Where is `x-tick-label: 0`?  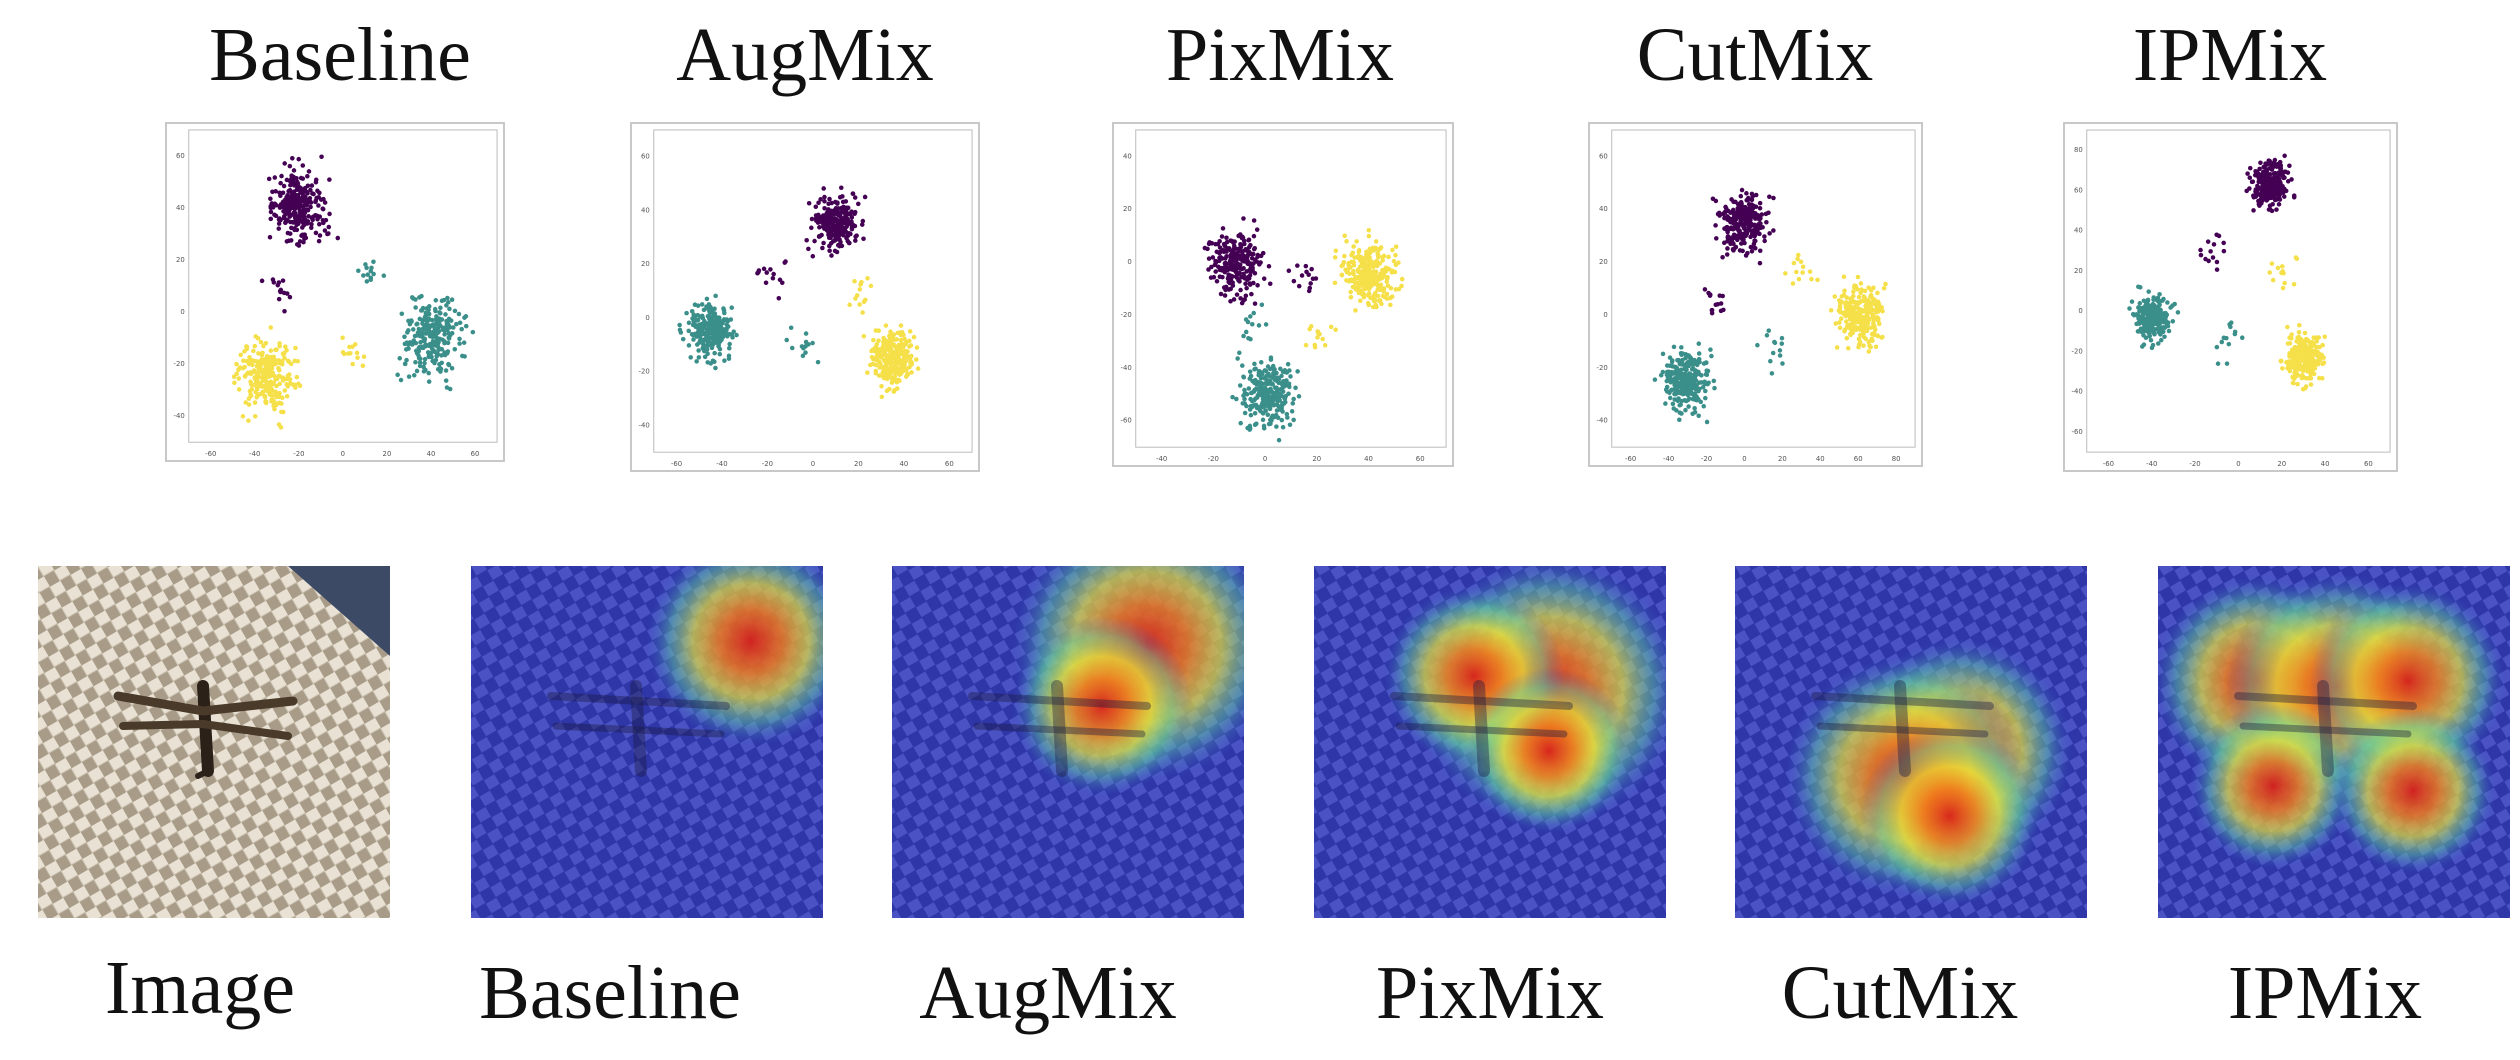
x-tick-label: 0 is located at coordinates (2238, 464).